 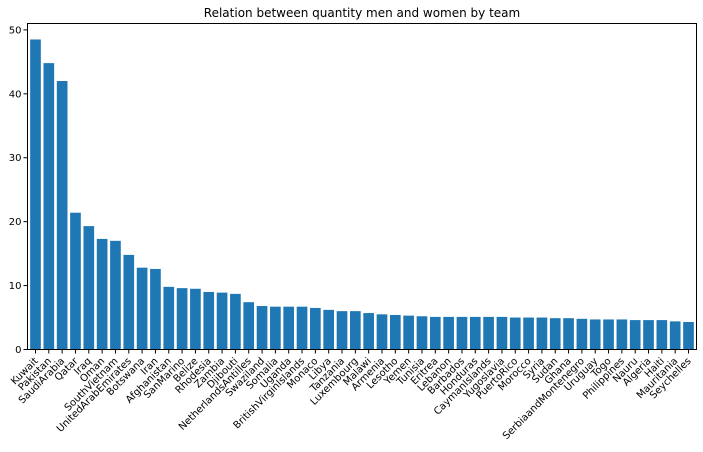 I want to click on bar-uganda, so click(x=289, y=328).